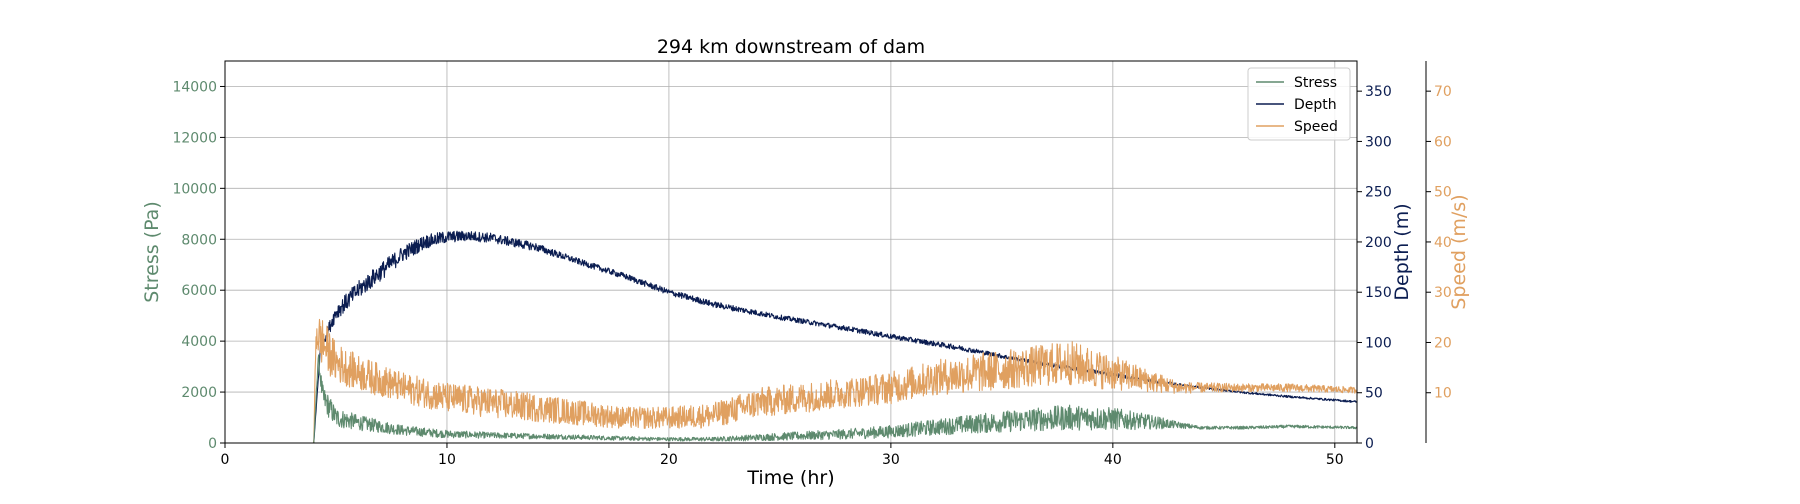  Describe the element at coordinates (199, 240) in the screenshot. I see `y-tick-label-stress: 8000` at that location.